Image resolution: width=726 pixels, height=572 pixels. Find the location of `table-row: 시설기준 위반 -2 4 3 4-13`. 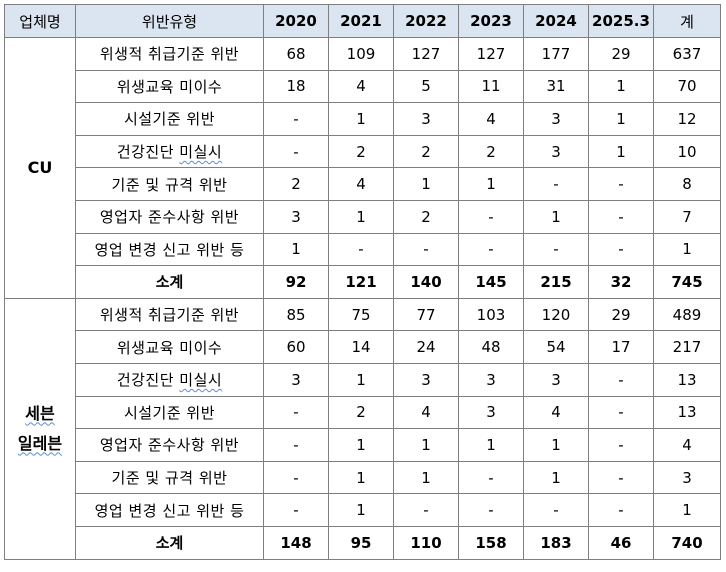

table-row: 시설기준 위반 -2 4 3 4-13 is located at coordinates (363, 412).